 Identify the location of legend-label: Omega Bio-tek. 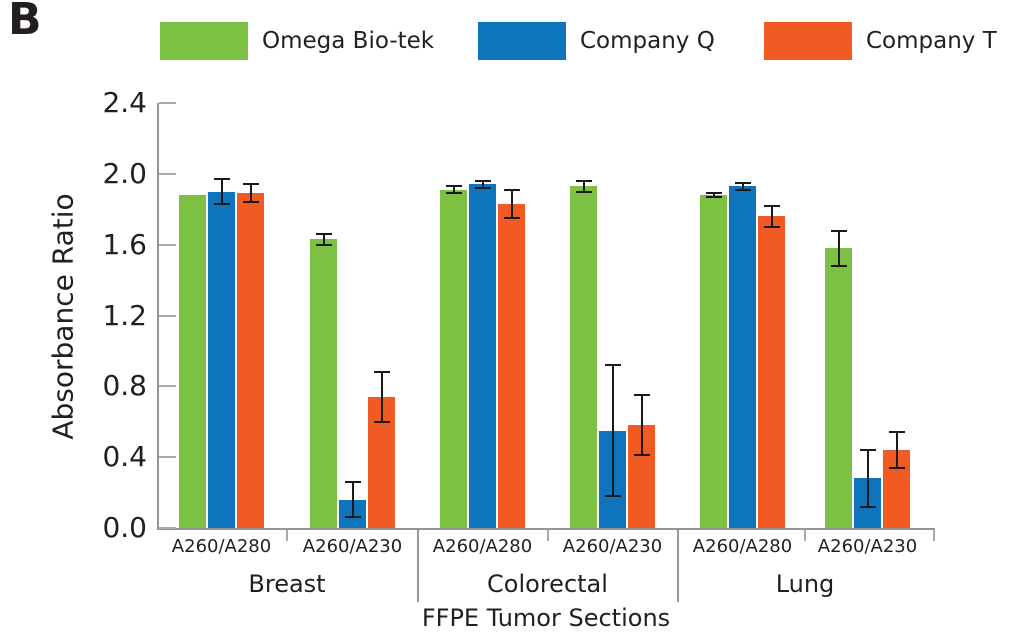
(348, 41).